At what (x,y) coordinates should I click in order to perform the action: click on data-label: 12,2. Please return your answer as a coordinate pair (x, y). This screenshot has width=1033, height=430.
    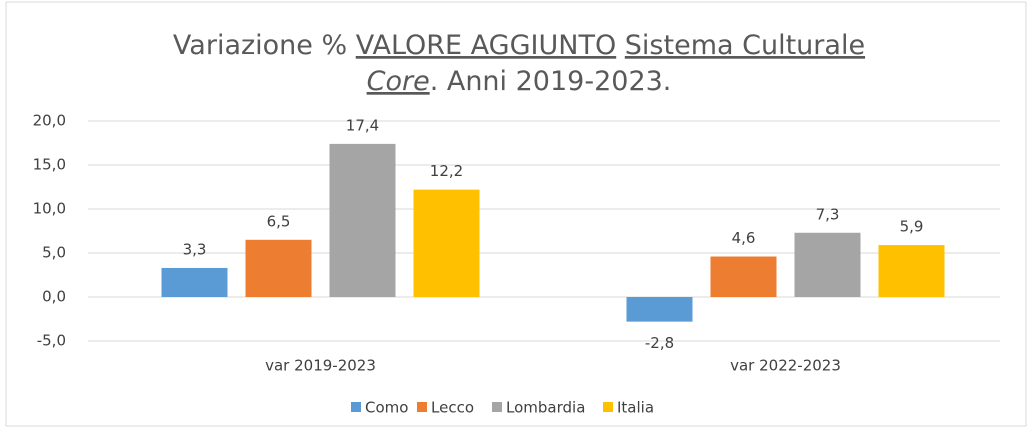
    Looking at the image, I should click on (446, 171).